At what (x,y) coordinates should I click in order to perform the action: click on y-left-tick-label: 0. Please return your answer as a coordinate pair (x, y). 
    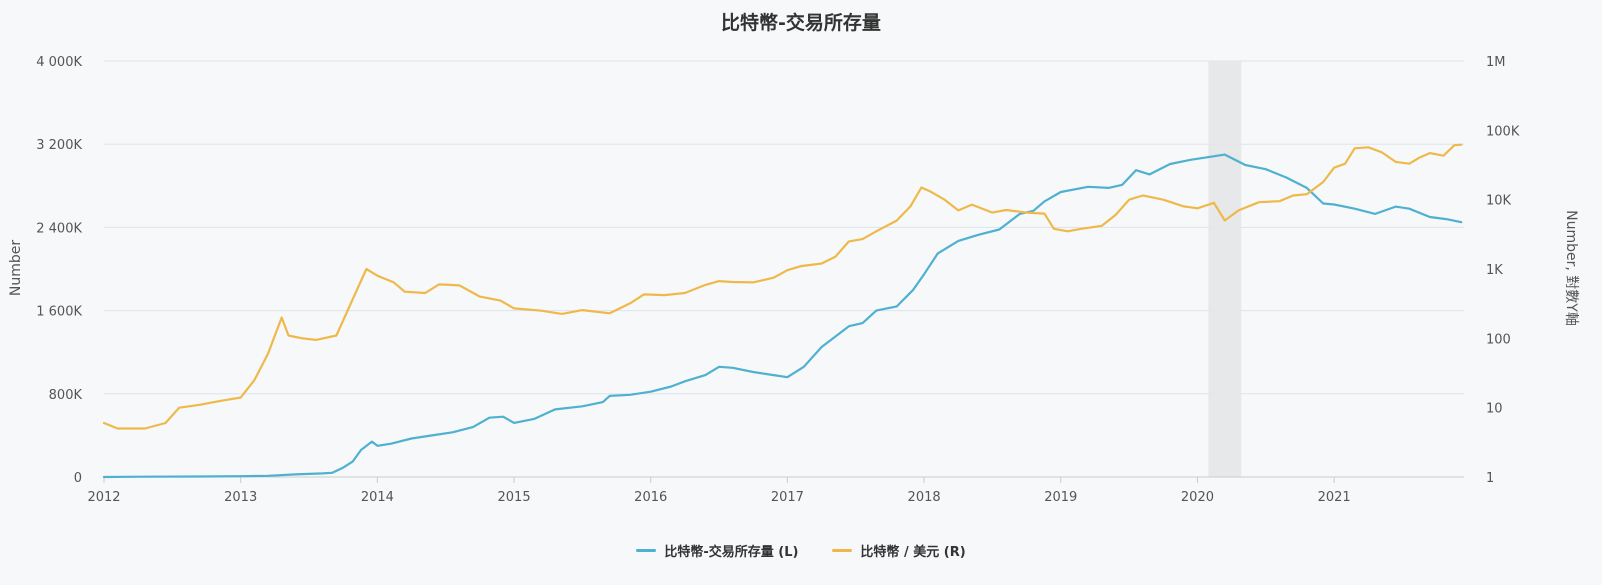
    Looking at the image, I should click on (78, 478).